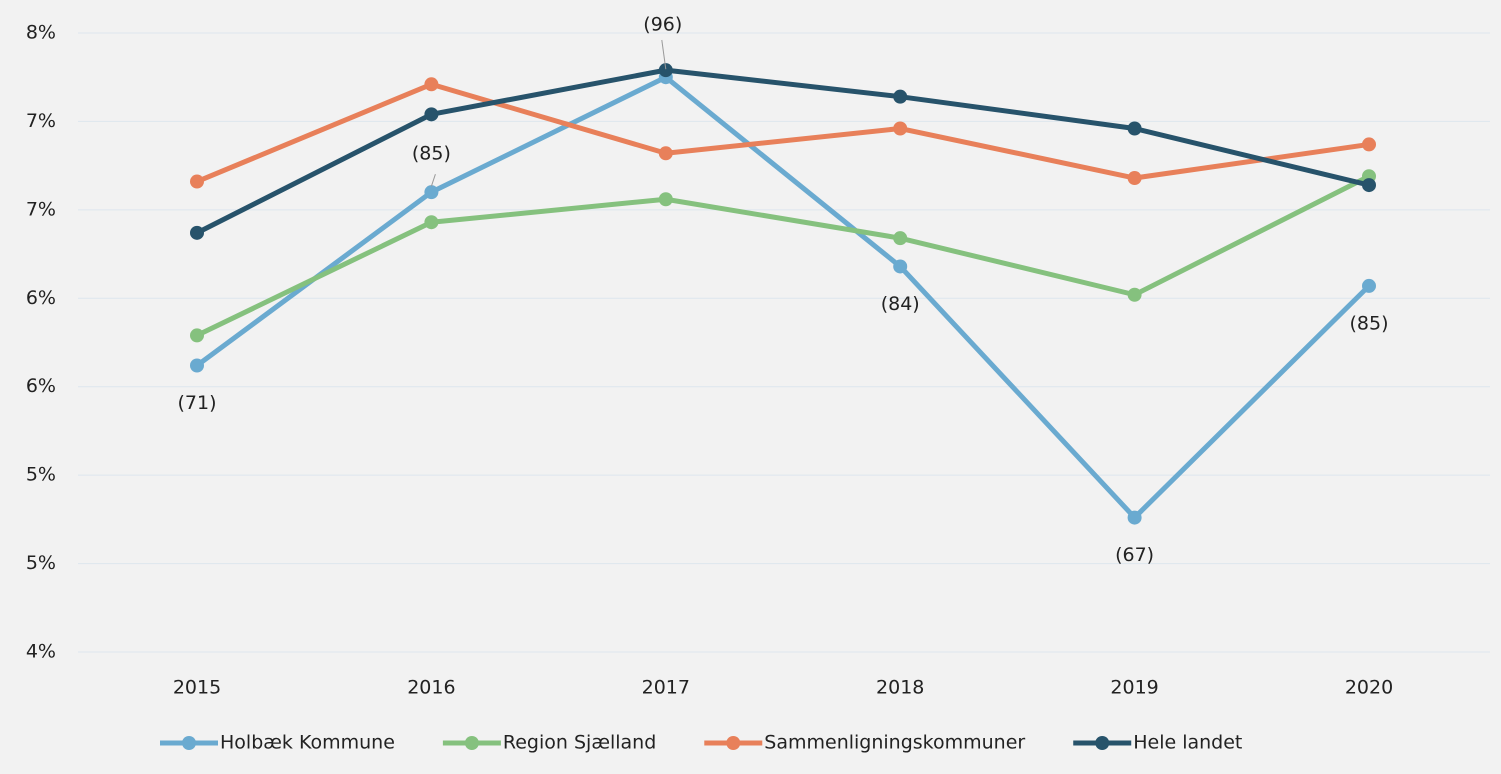 This screenshot has width=1501, height=774. What do you see at coordinates (1134, 555) in the screenshot?
I see `data-annotation: (67)` at bounding box center [1134, 555].